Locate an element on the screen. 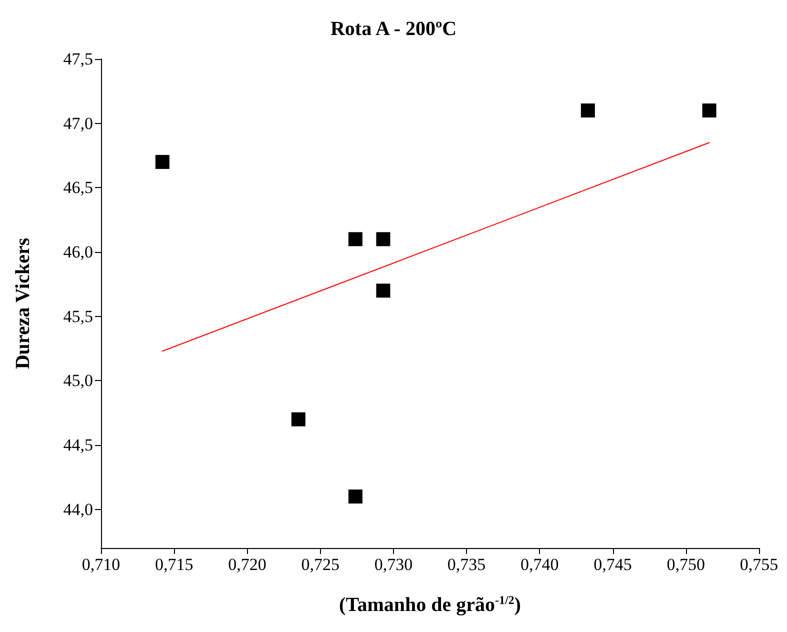 Image resolution: width=787 pixels, height=632 pixels. x-tick-label: 0,730 is located at coordinates (393, 564).